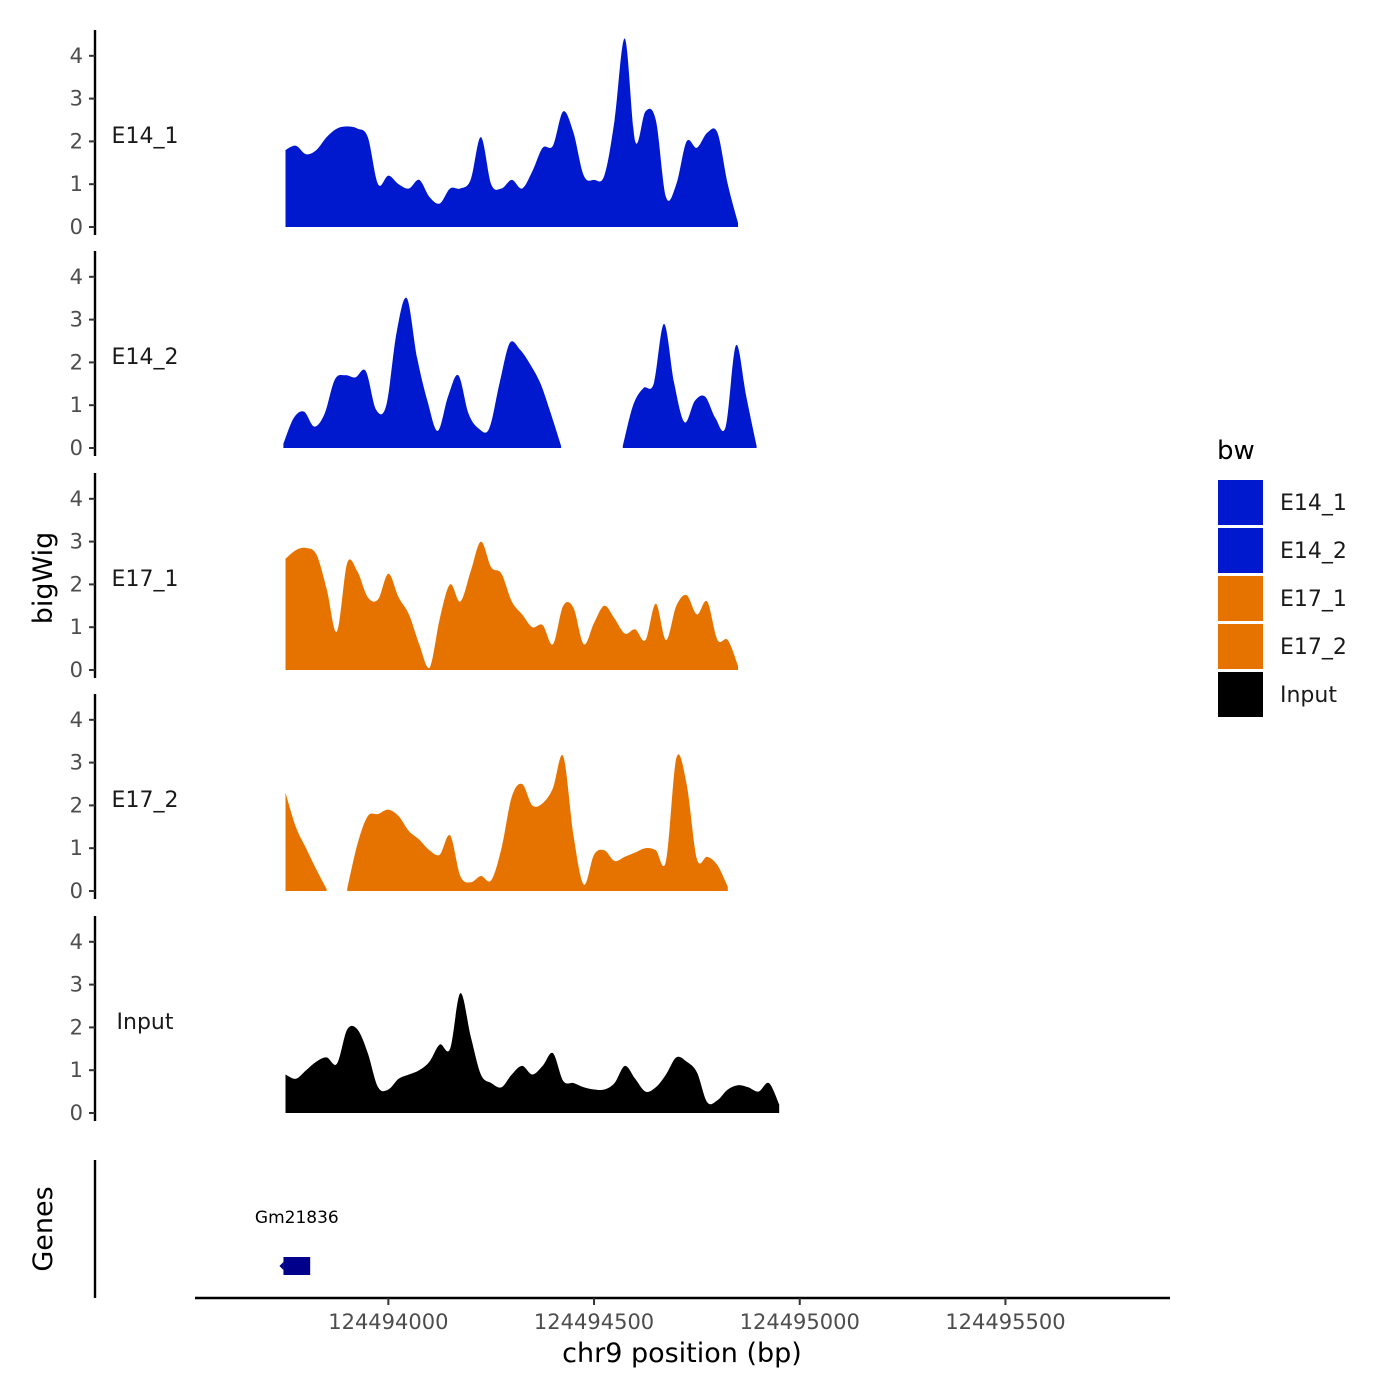  I want to click on track-label: Input, so click(145, 1022).